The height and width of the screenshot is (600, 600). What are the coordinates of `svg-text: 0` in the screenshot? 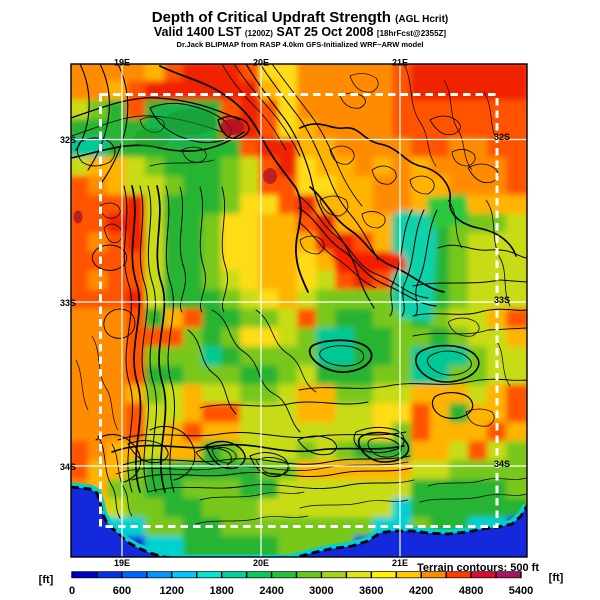 It's located at (72, 591).